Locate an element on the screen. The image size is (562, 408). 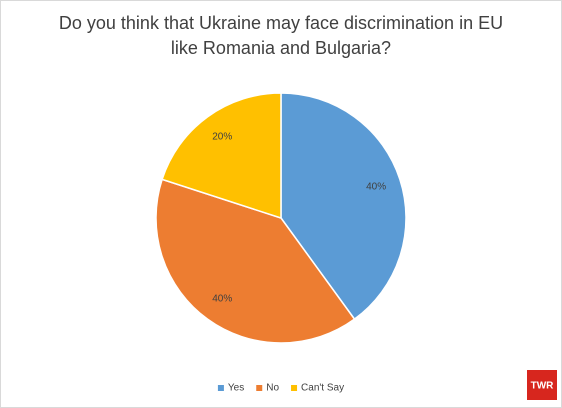
logo-box is located at coordinates (542, 385).